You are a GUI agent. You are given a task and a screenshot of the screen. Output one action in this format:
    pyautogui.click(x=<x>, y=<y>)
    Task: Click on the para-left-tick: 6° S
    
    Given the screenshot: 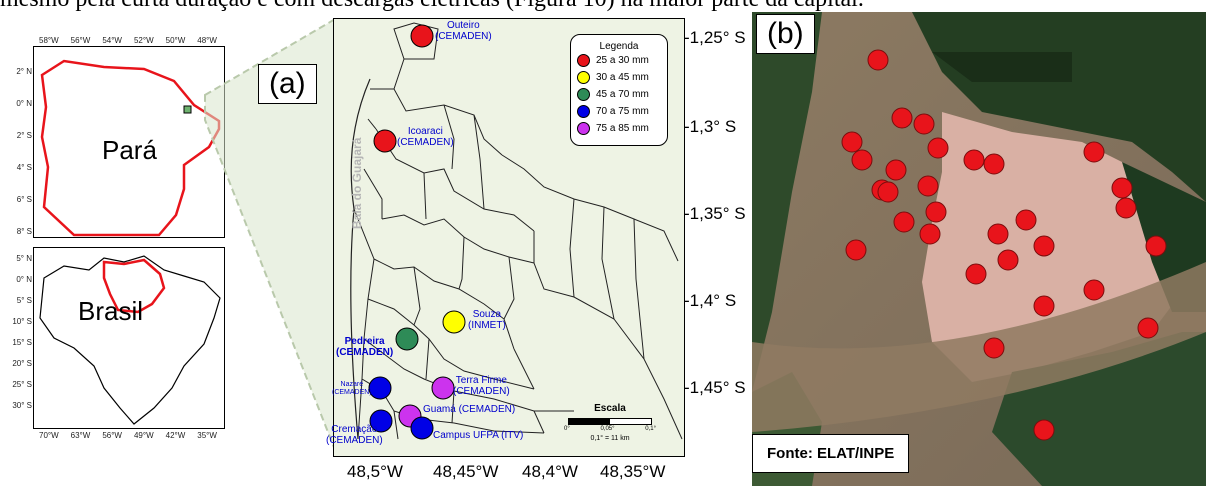 What is the action you would take?
    pyautogui.click(x=24, y=199)
    